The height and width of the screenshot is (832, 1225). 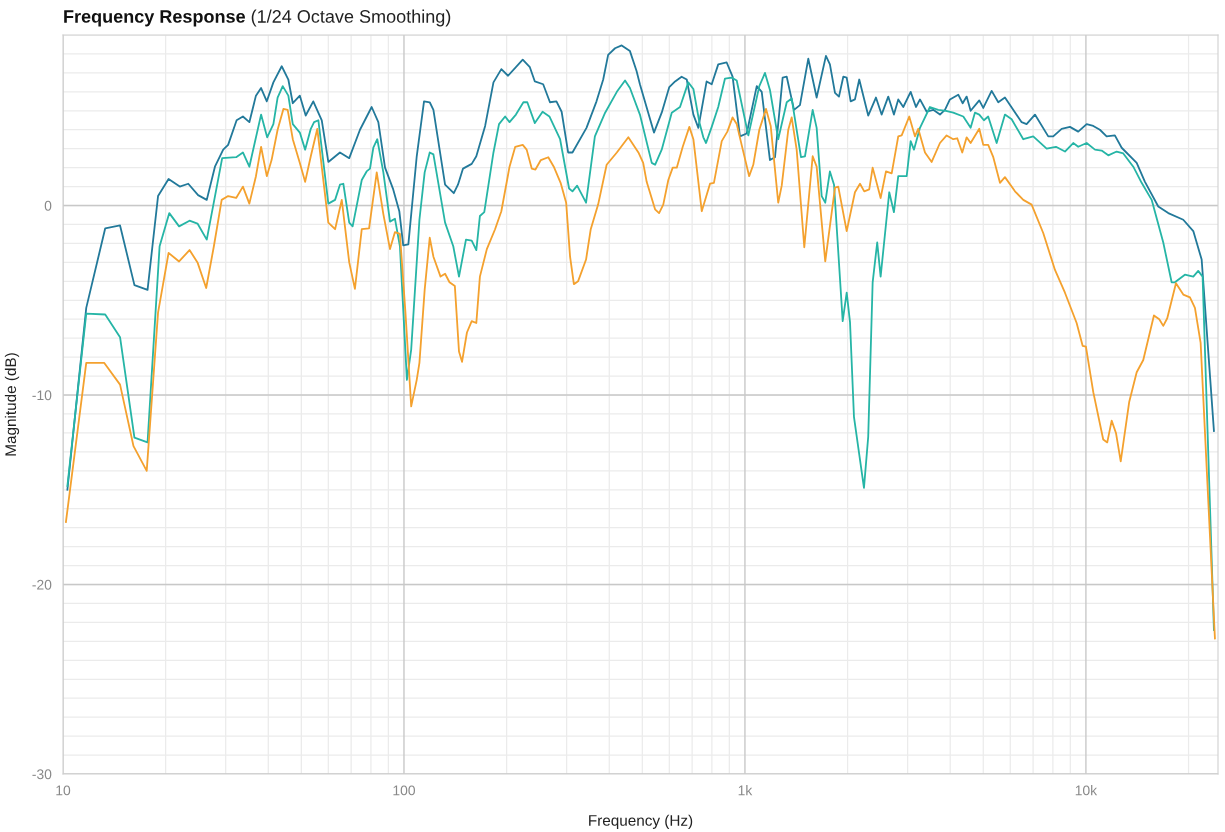 I want to click on x-tick-label: 10k, so click(x=1086, y=790).